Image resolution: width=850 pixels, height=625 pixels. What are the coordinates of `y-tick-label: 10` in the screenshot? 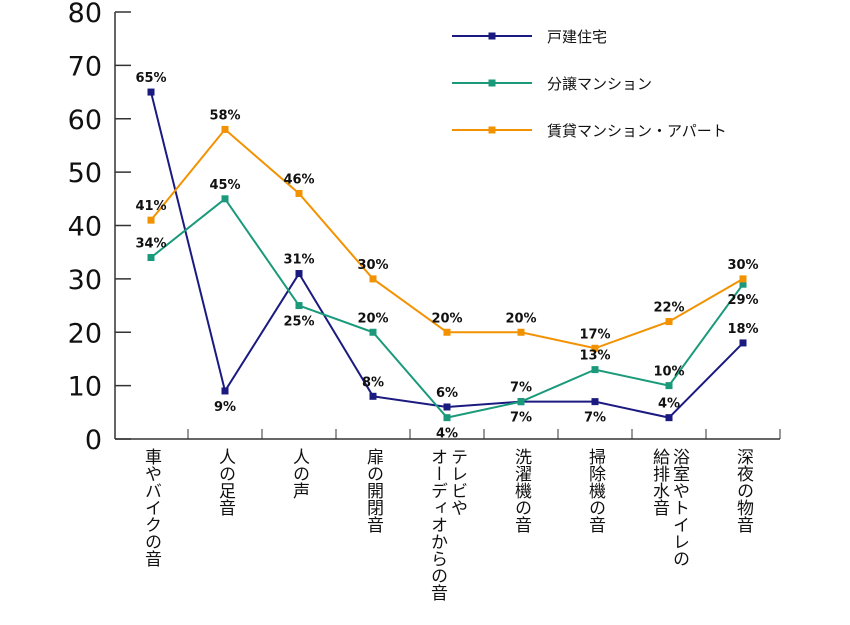 It's located at (85, 387).